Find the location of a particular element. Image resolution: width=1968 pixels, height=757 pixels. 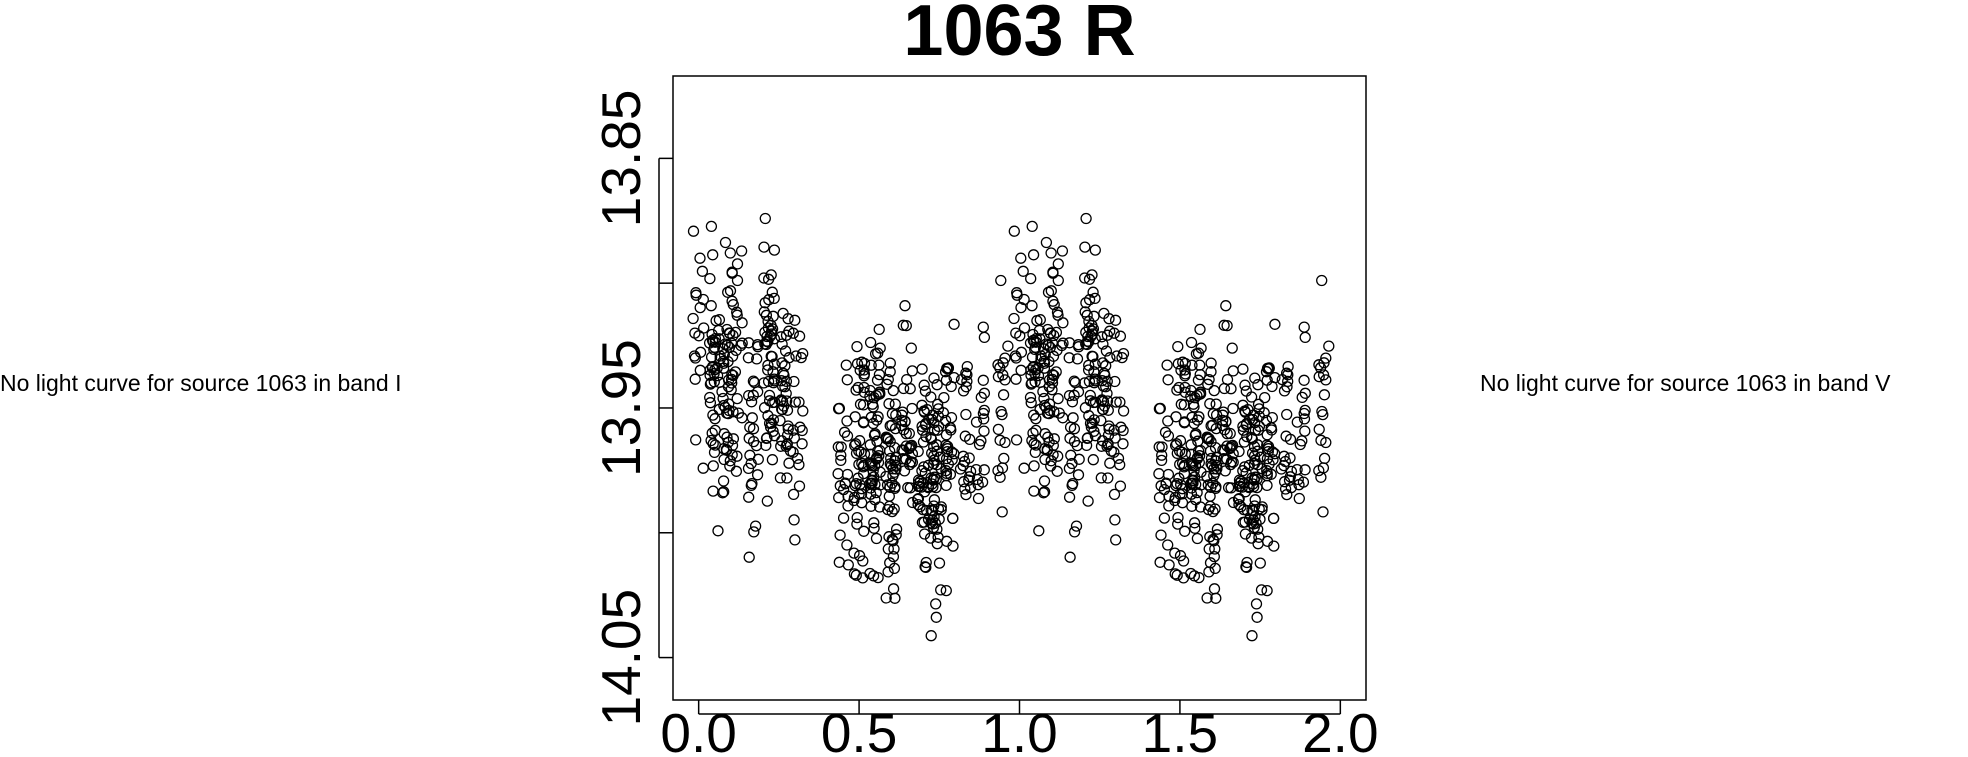

no-light-curve-band-i-note: No light curve for source 1063 in band I is located at coordinates (201, 383).